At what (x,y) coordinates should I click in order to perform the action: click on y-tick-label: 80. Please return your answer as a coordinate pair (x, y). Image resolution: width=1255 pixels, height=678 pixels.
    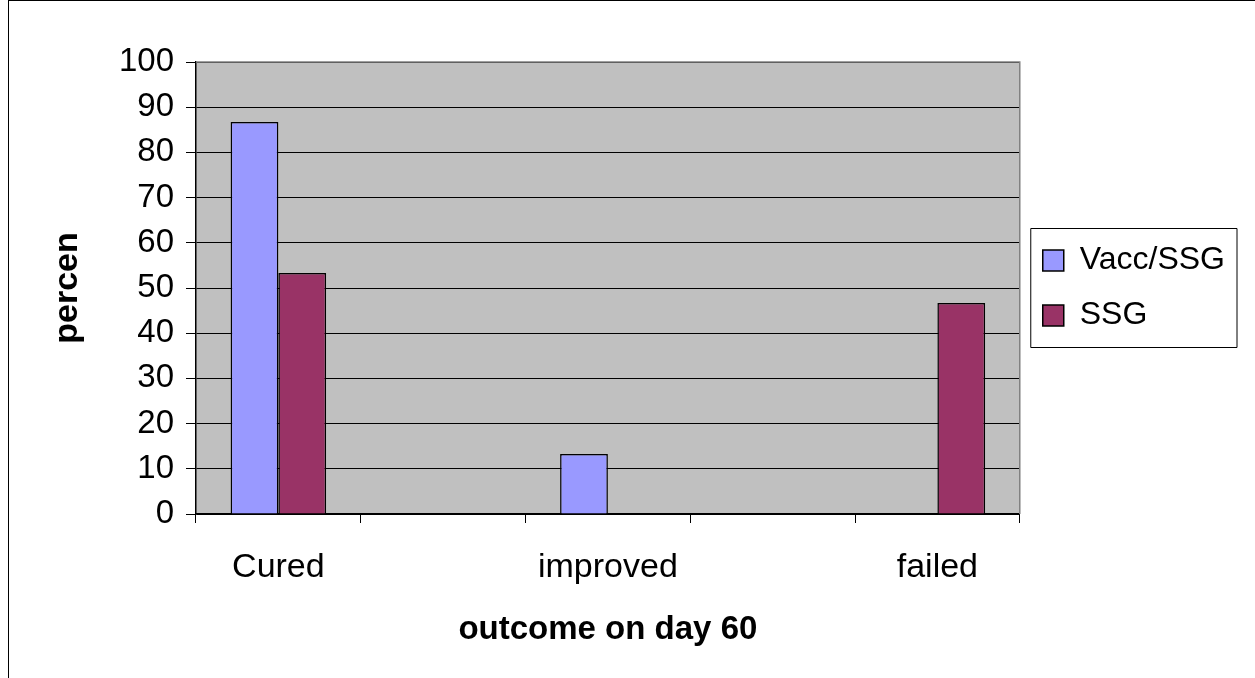
    Looking at the image, I should click on (155, 150).